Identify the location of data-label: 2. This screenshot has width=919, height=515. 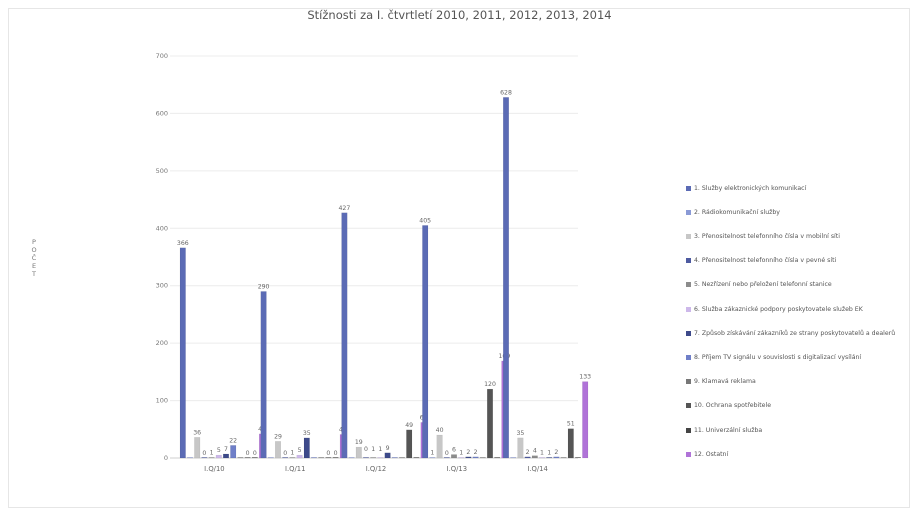
(476, 452).